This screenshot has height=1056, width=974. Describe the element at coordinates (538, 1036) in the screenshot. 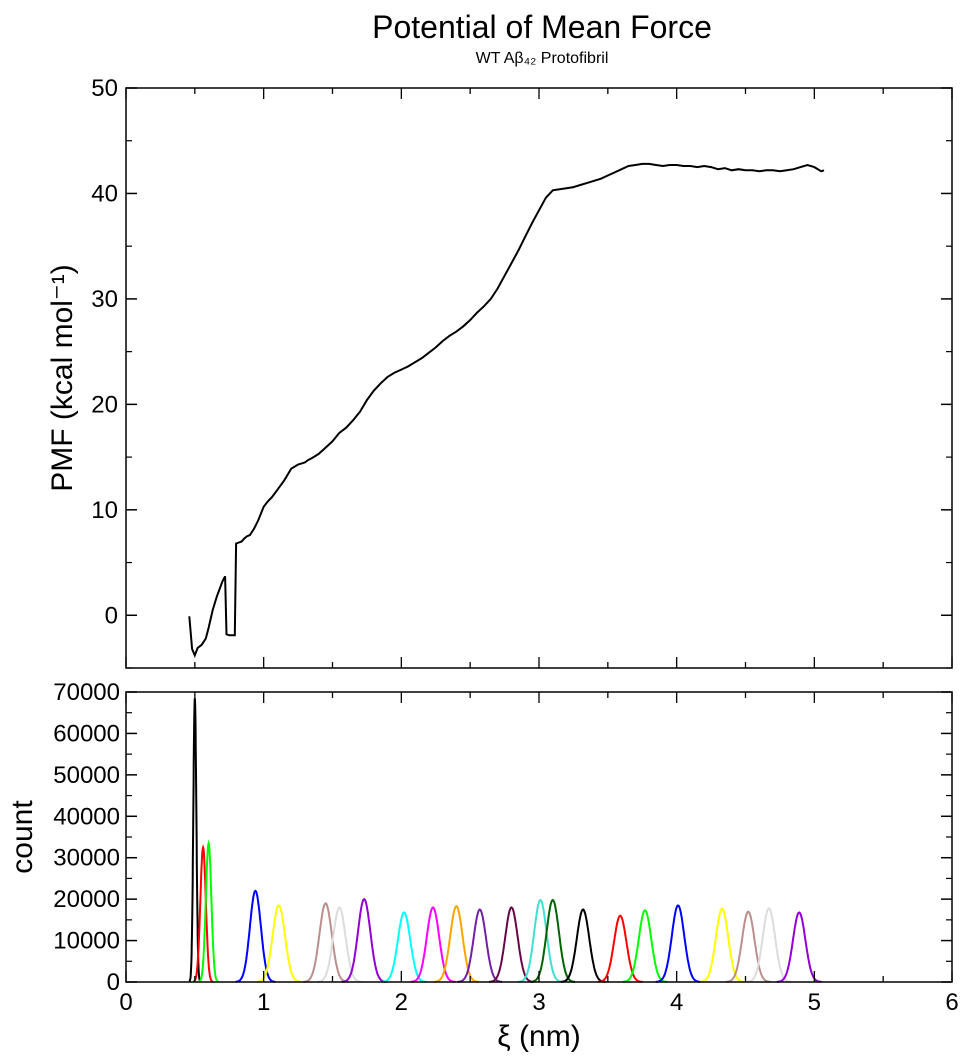

I see `x-axis-label: ξ (nm)` at that location.